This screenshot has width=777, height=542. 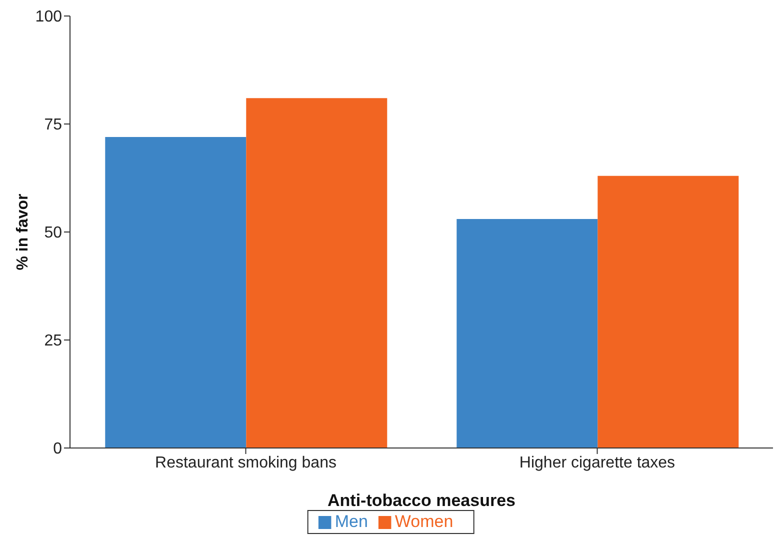 I want to click on y-tick-label: 0, so click(x=57, y=449).